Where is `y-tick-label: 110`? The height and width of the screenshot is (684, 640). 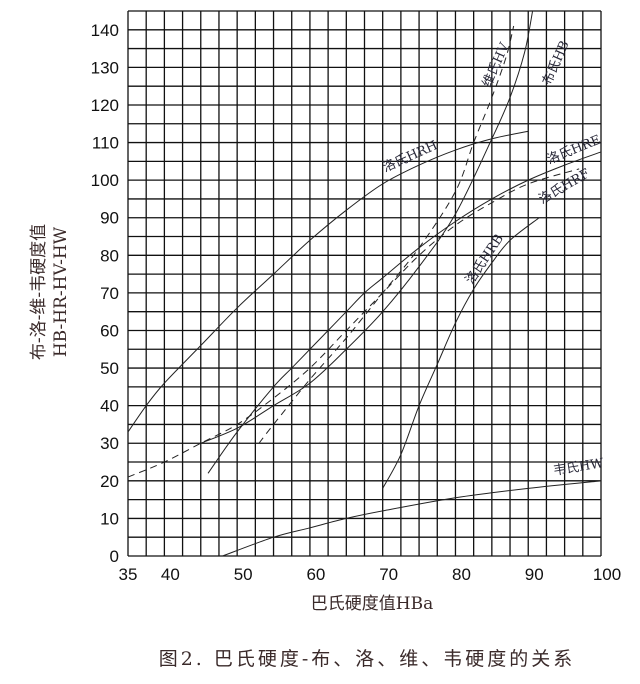 y-tick-label: 110 is located at coordinates (105, 143).